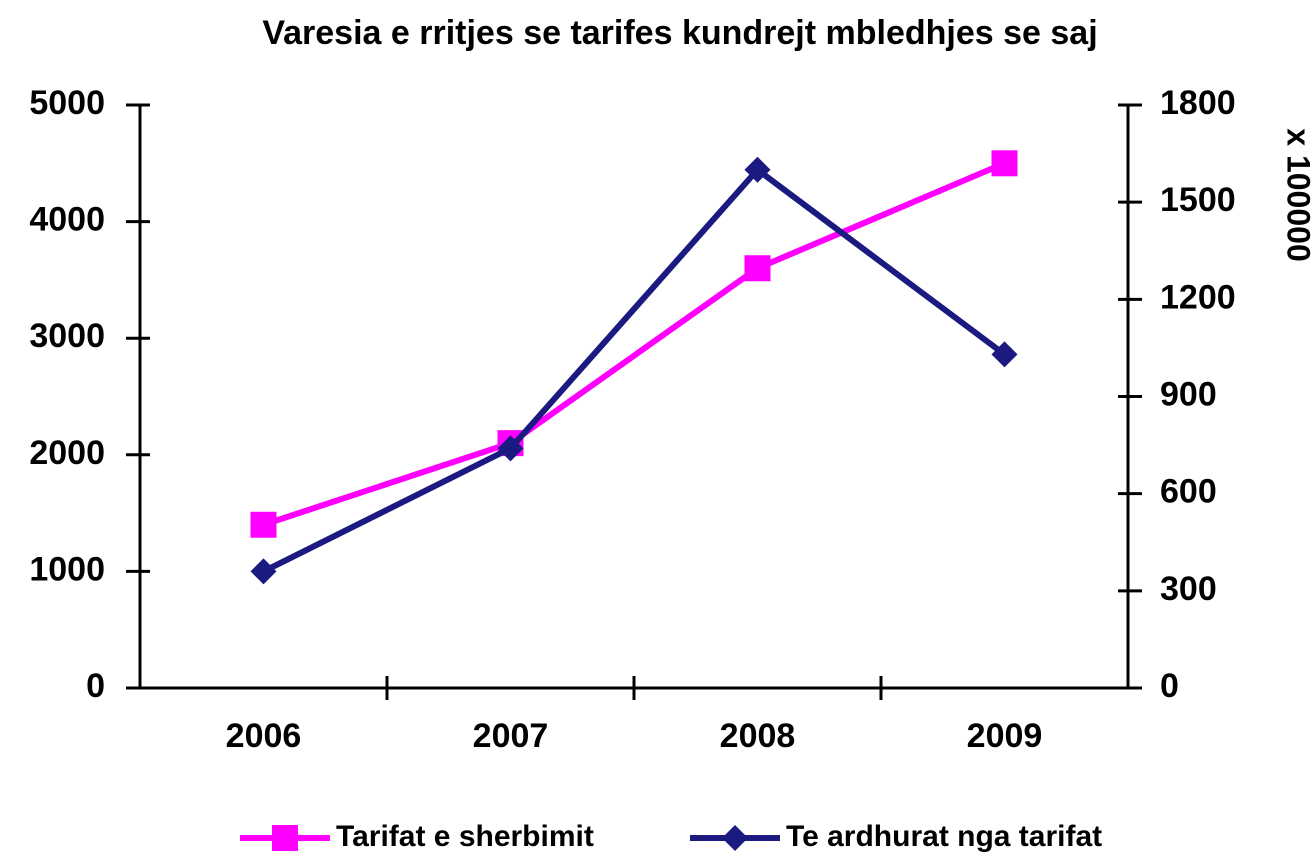  What do you see at coordinates (67, 569) in the screenshot?
I see `y-tick-label: 1000` at bounding box center [67, 569].